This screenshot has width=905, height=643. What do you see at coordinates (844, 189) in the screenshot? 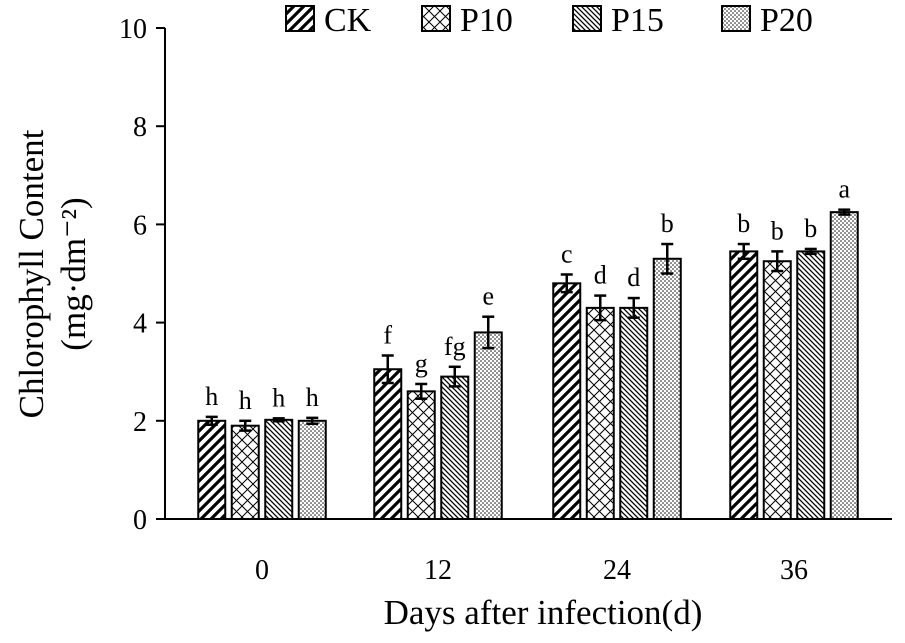
I see `significance-label: a` at bounding box center [844, 189].